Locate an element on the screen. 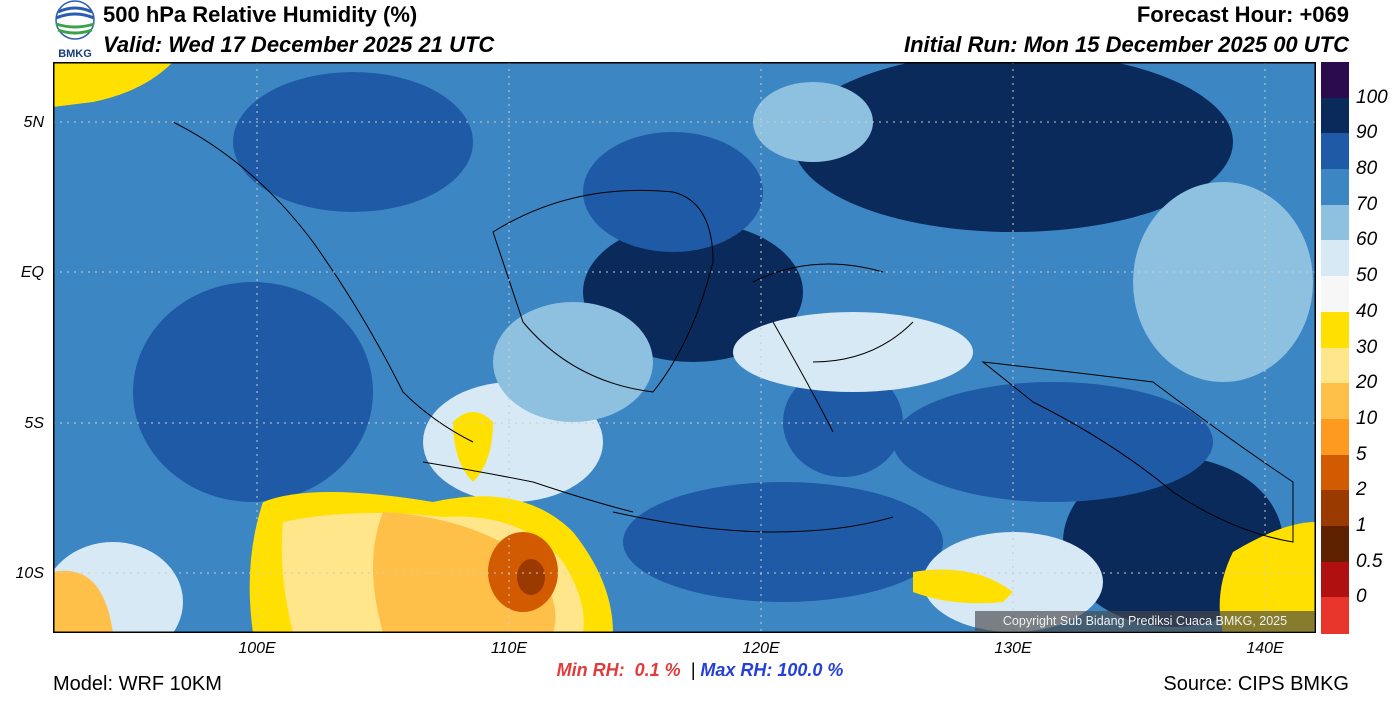 The width and height of the screenshot is (1400, 709). lat-label-5n: 5N is located at coordinates (33, 122).